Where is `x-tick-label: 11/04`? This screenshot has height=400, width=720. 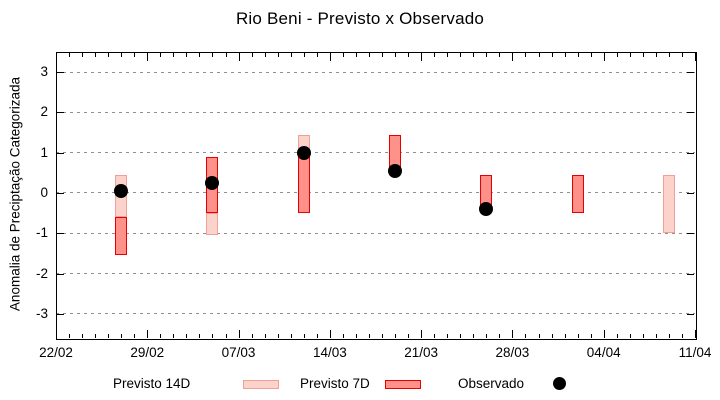 x-tick-label: 11/04 is located at coordinates (695, 352).